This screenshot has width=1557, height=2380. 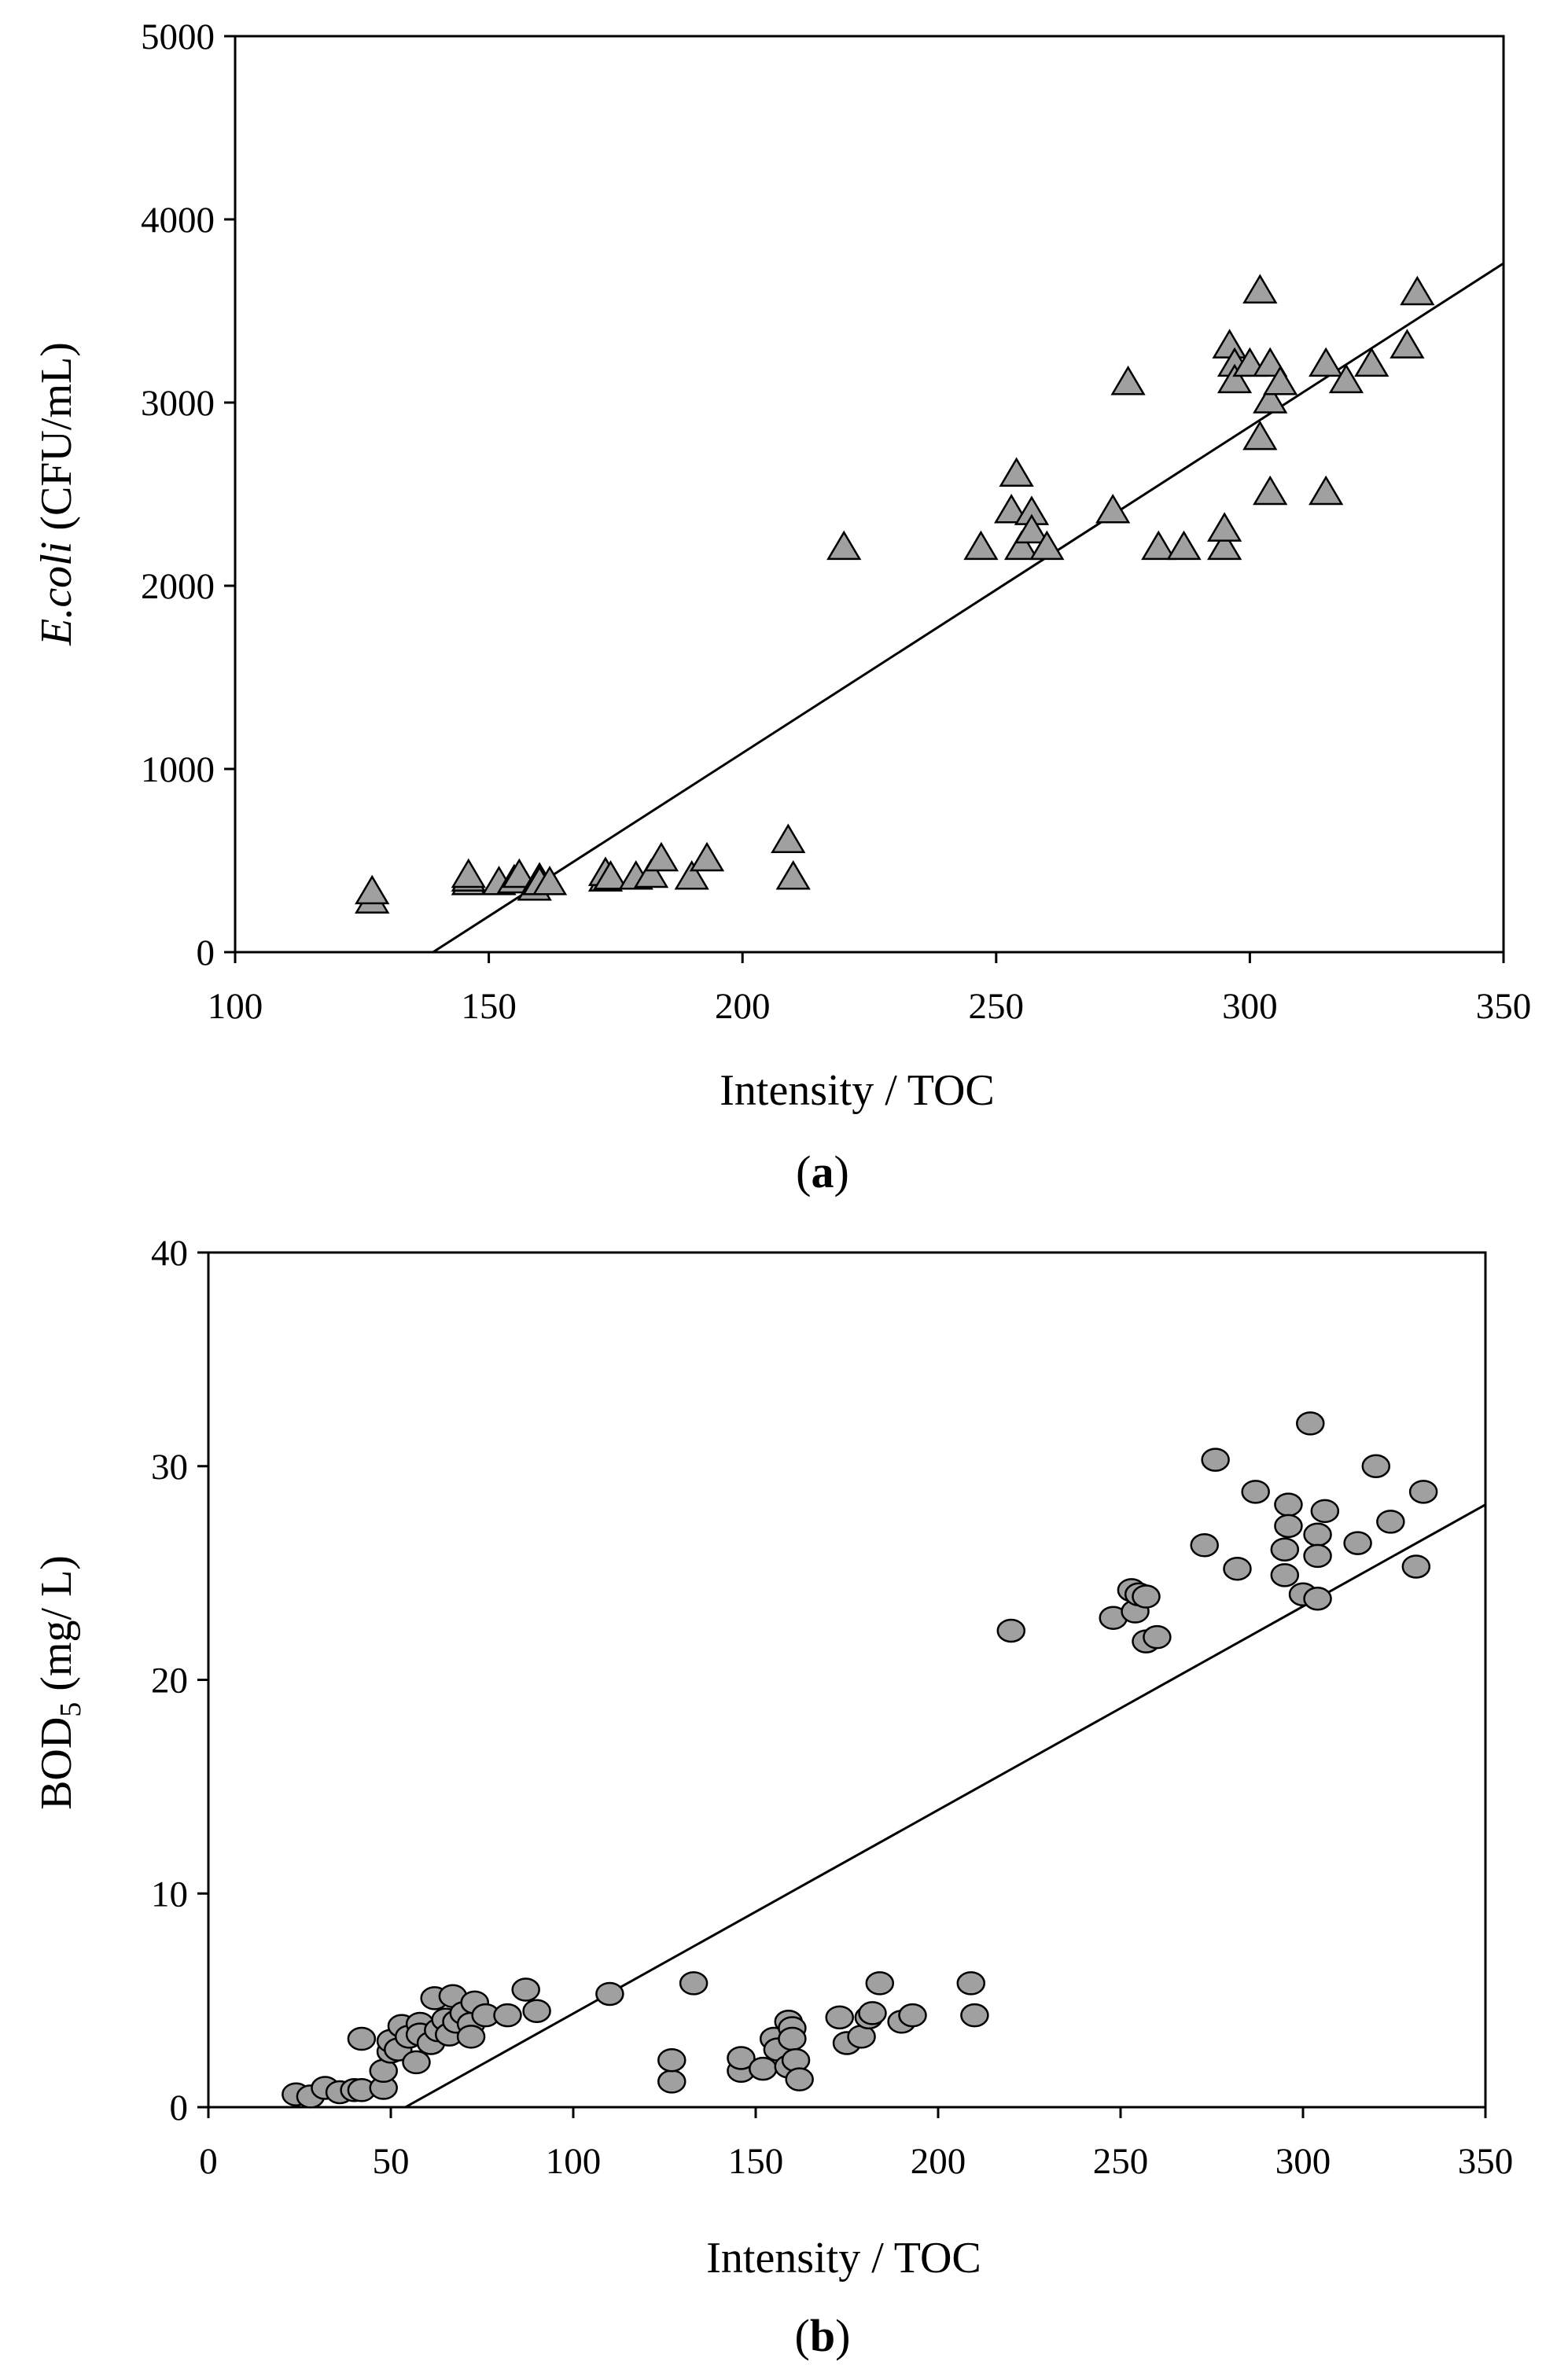 I want to click on chart-a-x-tick-label: 200, so click(x=743, y=1006).